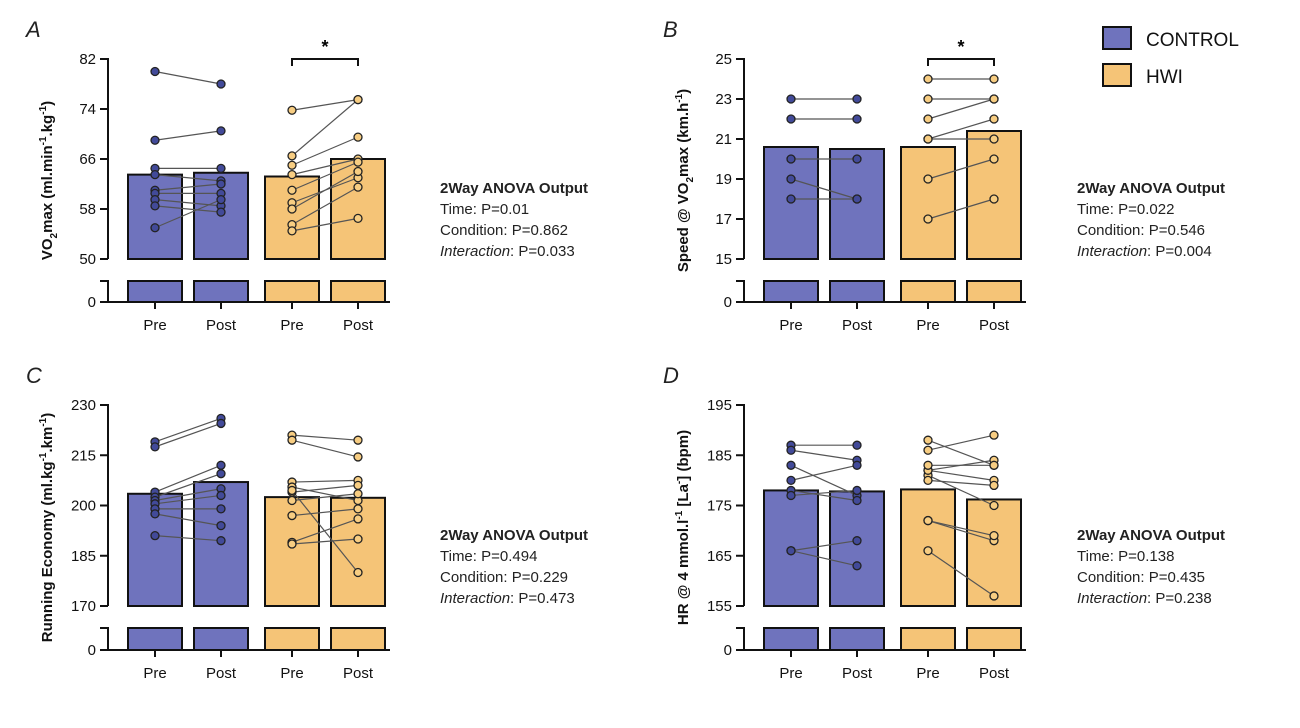 This screenshot has height=728, width=1300. Describe the element at coordinates (679, 482) in the screenshot. I see `y-axis-label-part: -` at that location.